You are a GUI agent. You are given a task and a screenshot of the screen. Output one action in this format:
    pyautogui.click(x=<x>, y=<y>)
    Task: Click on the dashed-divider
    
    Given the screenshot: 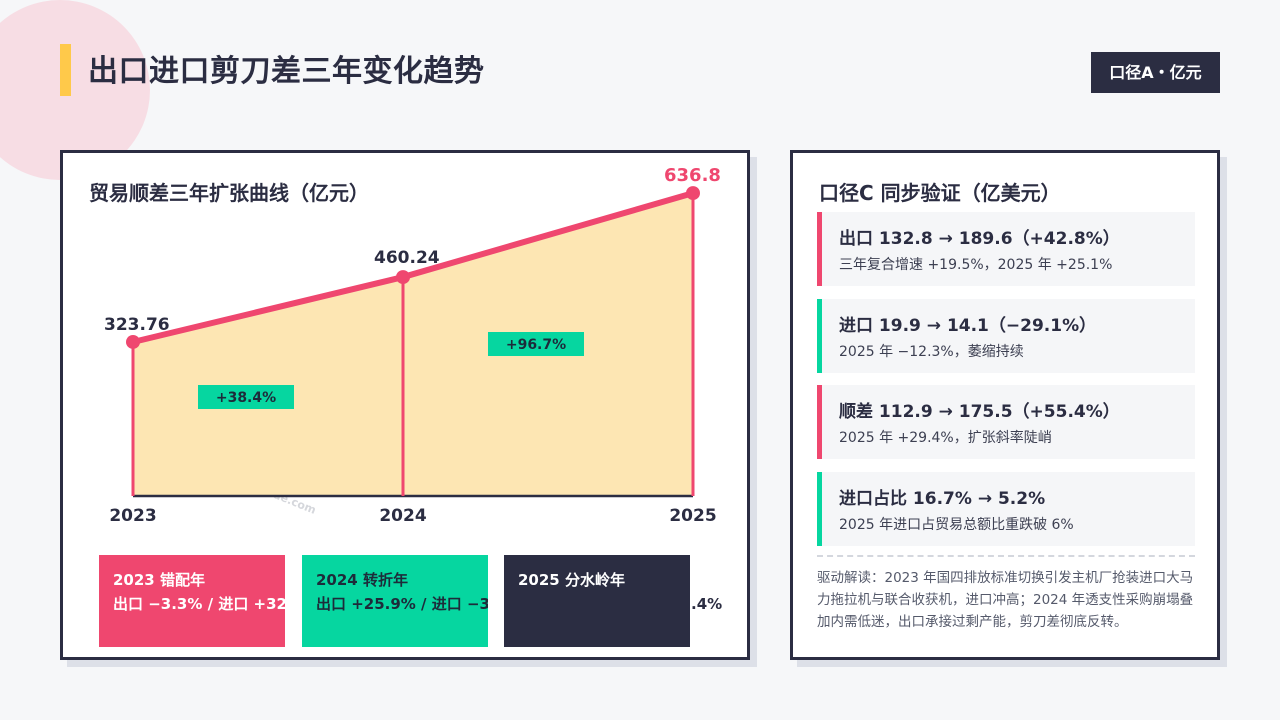 What is the action you would take?
    pyautogui.click(x=1006, y=556)
    